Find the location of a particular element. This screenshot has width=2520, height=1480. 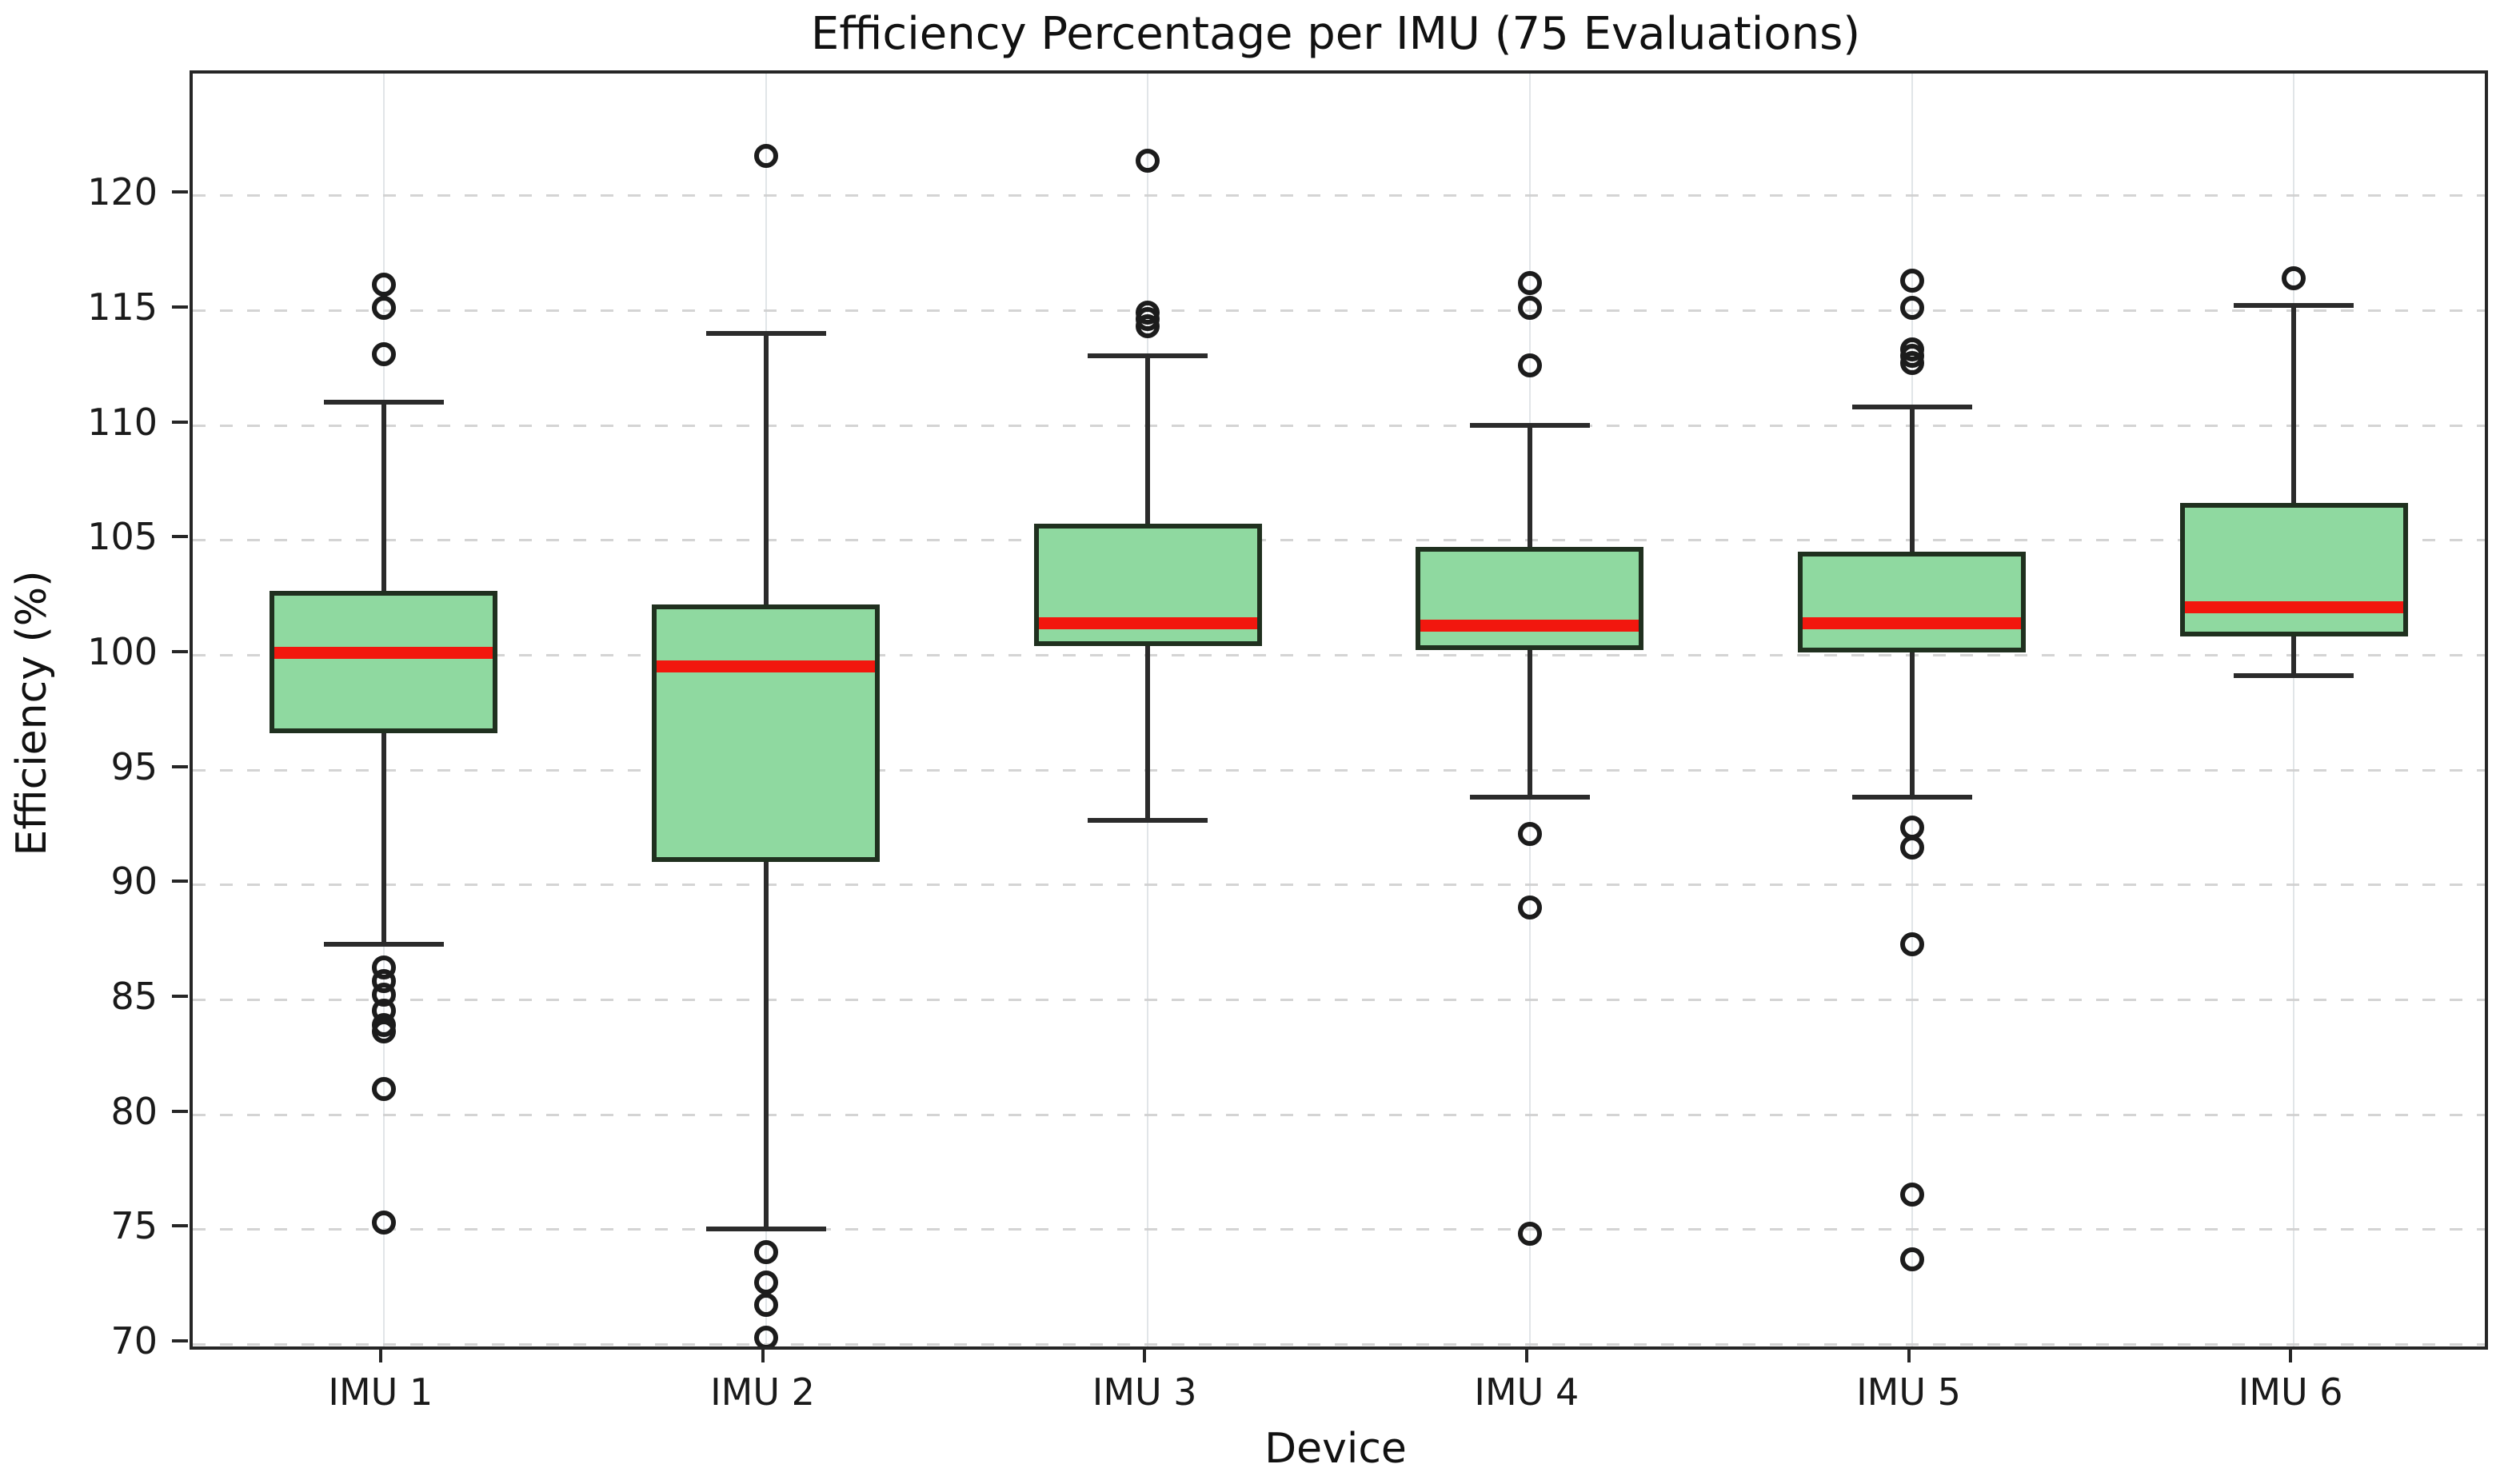

x-tick-label: IMU 3 is located at coordinates (1144, 1392).